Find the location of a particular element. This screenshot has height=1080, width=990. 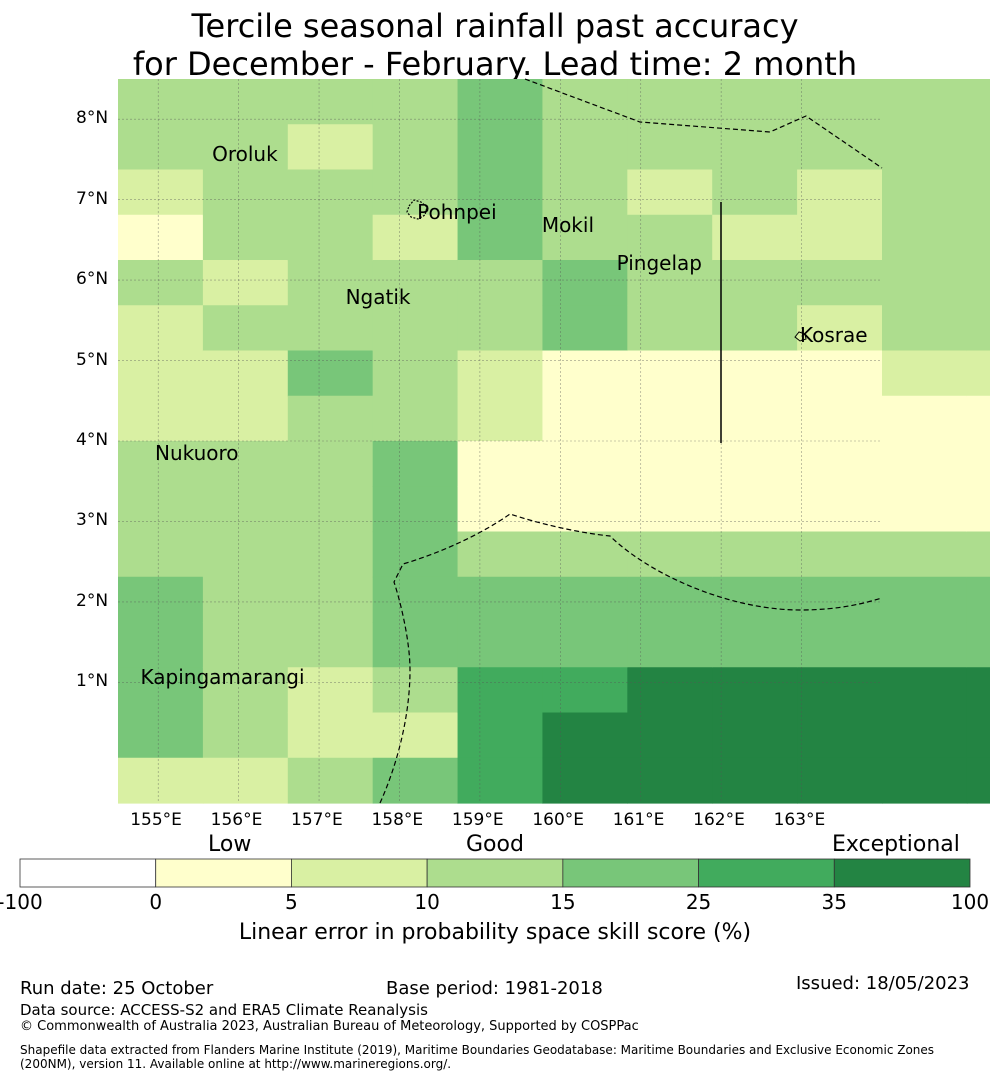

place-label: Oroluk is located at coordinates (245, 153).